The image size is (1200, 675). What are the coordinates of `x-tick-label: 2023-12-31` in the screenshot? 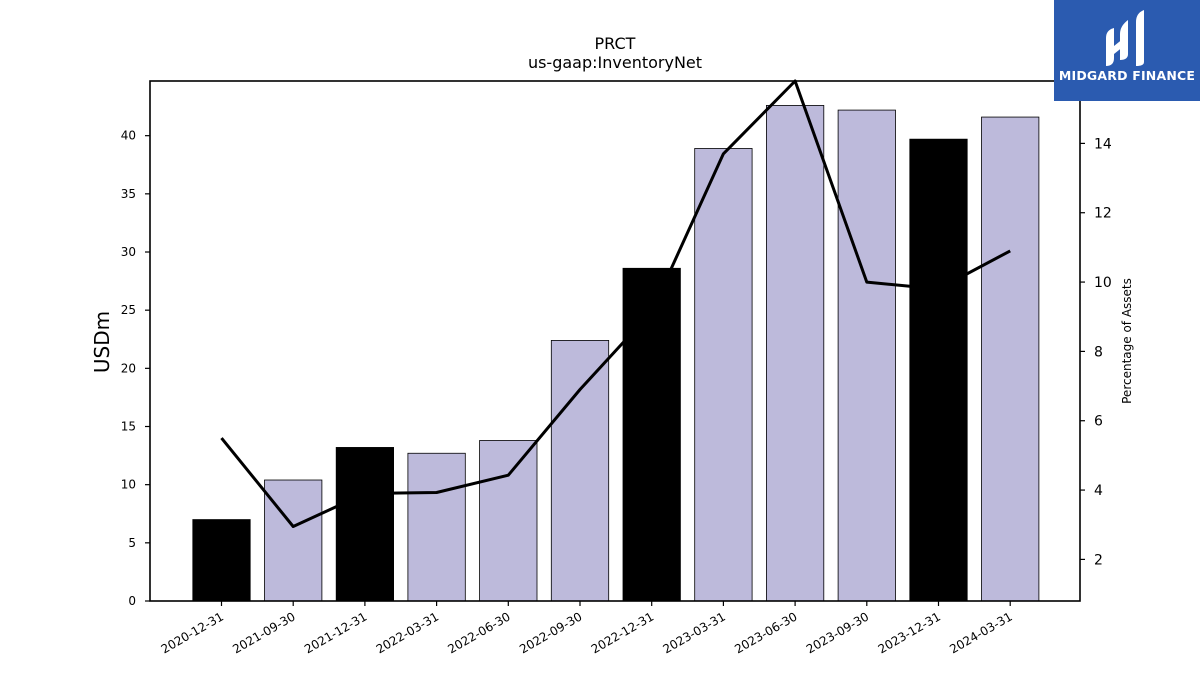 It's located at (909, 632).